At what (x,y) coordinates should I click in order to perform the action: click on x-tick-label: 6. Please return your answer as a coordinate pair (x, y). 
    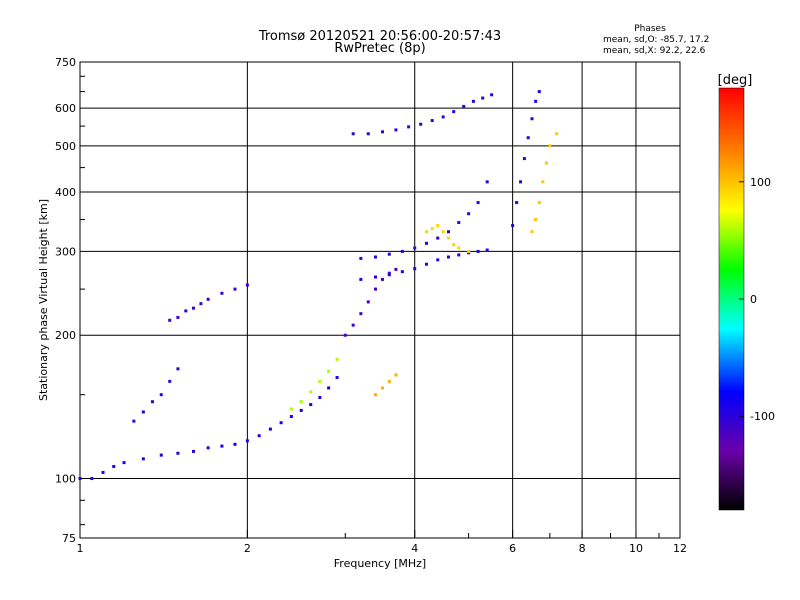
    Looking at the image, I should click on (512, 548).